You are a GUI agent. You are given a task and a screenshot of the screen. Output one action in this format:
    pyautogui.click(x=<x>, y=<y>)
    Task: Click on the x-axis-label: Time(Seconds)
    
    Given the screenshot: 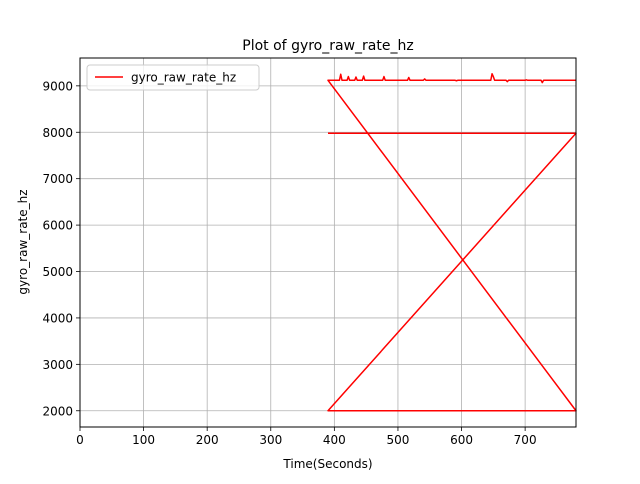 What is the action you would take?
    pyautogui.click(x=327, y=464)
    